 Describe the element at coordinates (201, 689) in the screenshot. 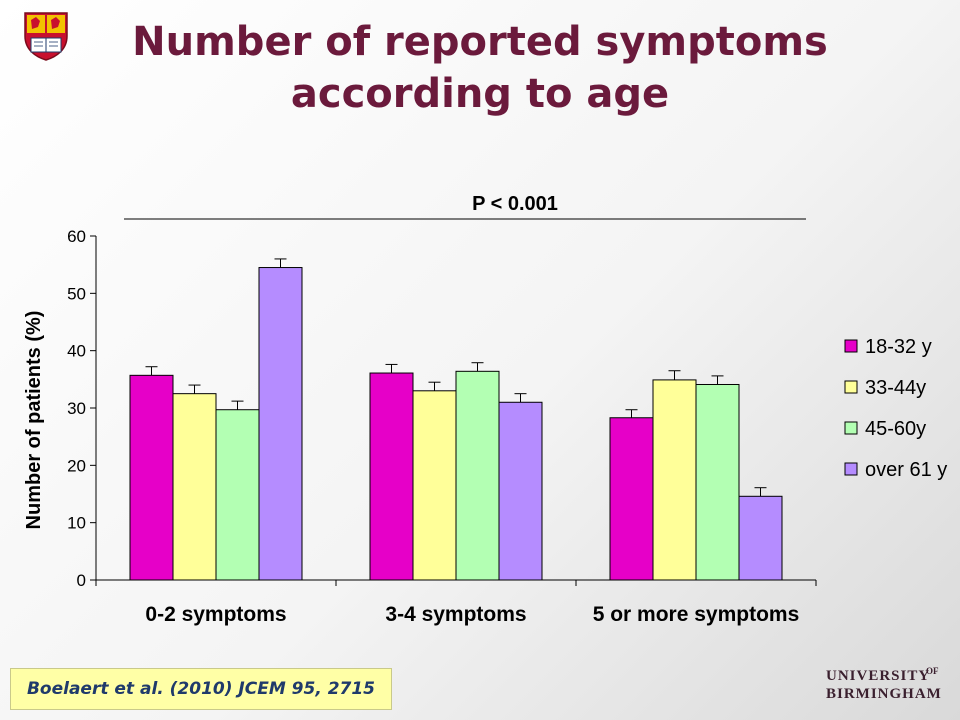

I see `citation-box: Boelaert et al. (2010) JCEM 95, 2715` at that location.